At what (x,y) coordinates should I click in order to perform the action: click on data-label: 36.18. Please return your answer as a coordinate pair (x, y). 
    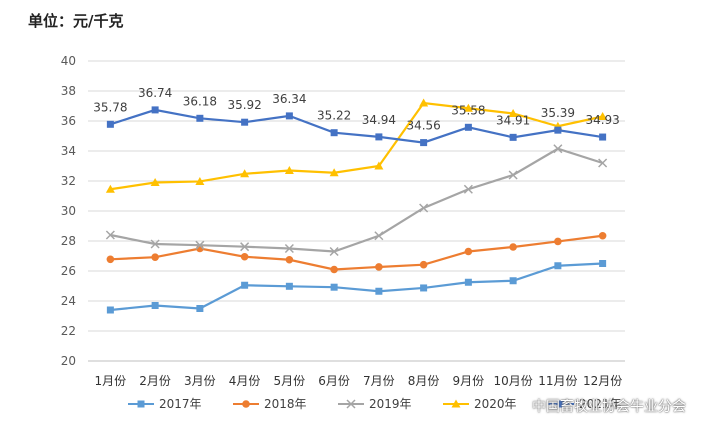
    Looking at the image, I should click on (200, 101).